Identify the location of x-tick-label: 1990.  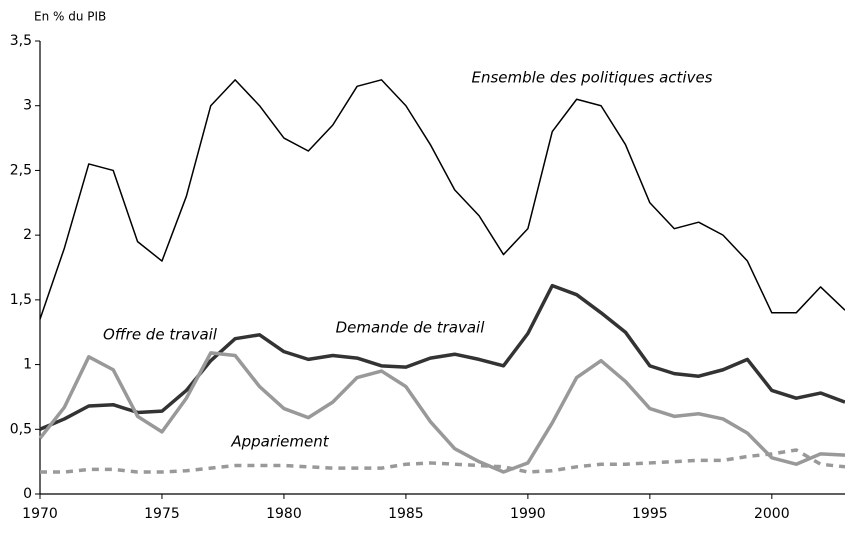
(528, 514).